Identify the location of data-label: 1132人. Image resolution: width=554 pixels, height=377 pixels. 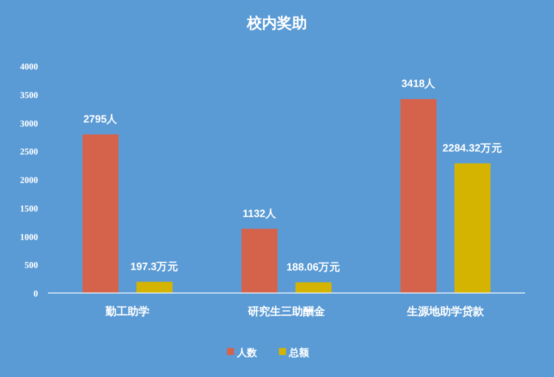
(260, 214).